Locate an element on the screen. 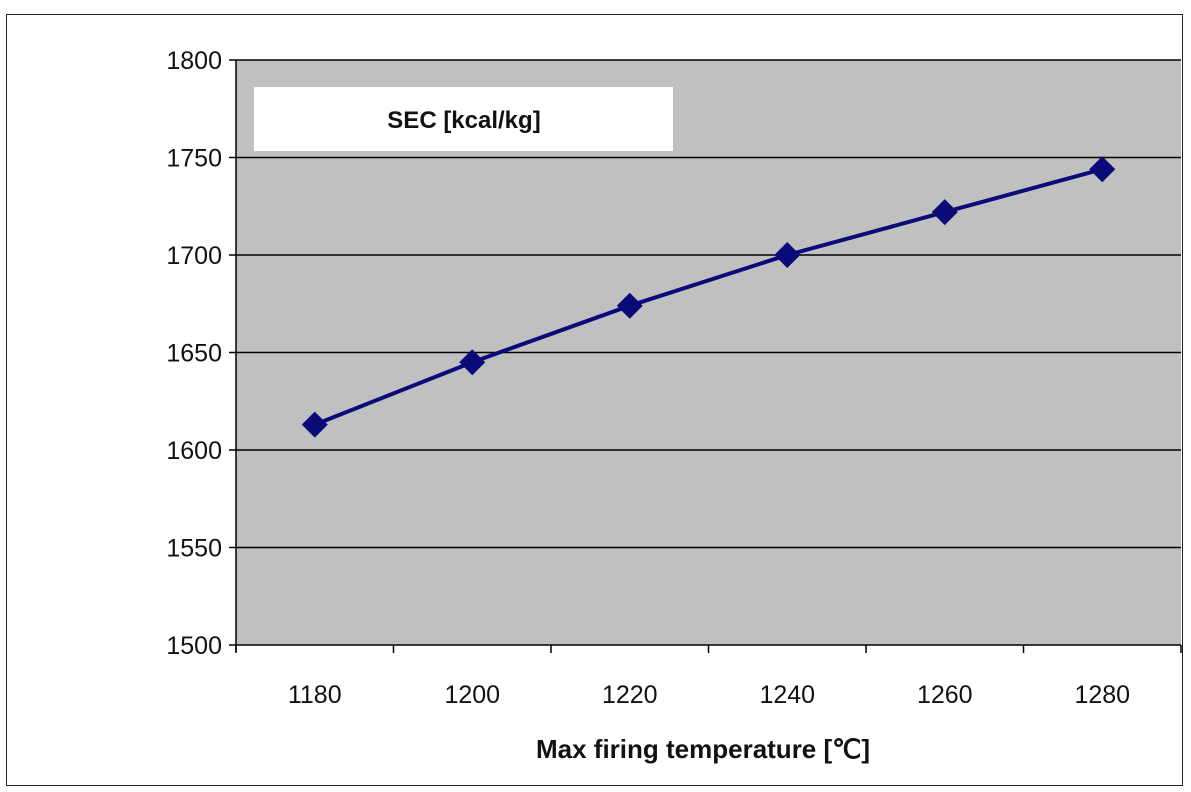  legend-label: SEC [kcal/kg] is located at coordinates (463, 120).